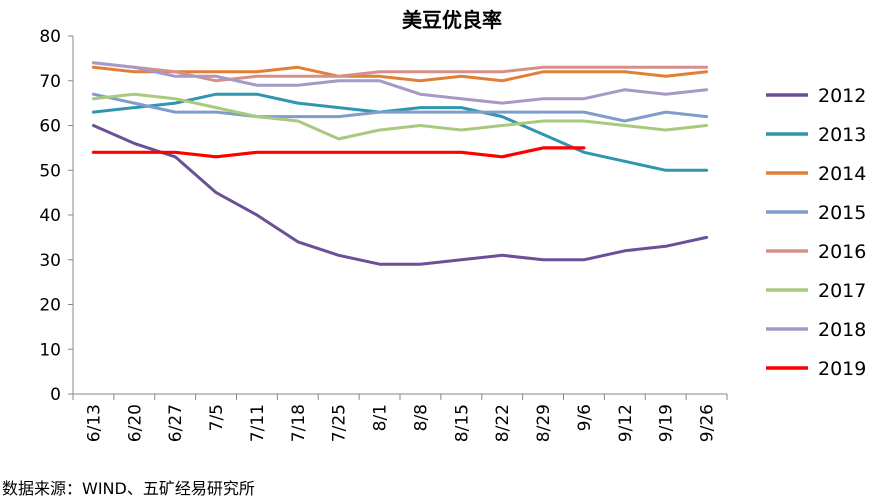  I want to click on x-tick-label: 7/25, so click(340, 423).